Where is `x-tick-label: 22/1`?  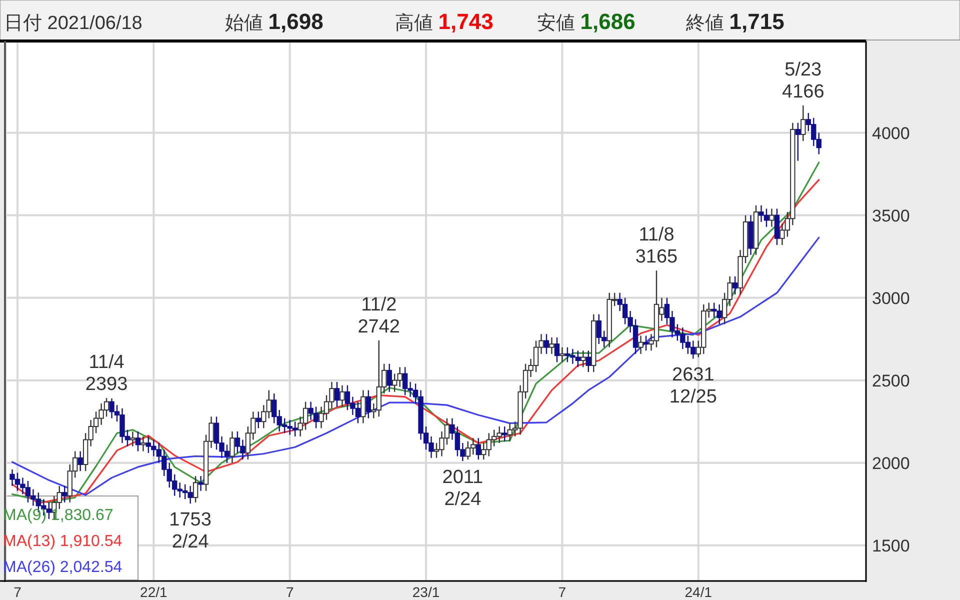
x-tick-label: 22/1 is located at coordinates (154, 592).